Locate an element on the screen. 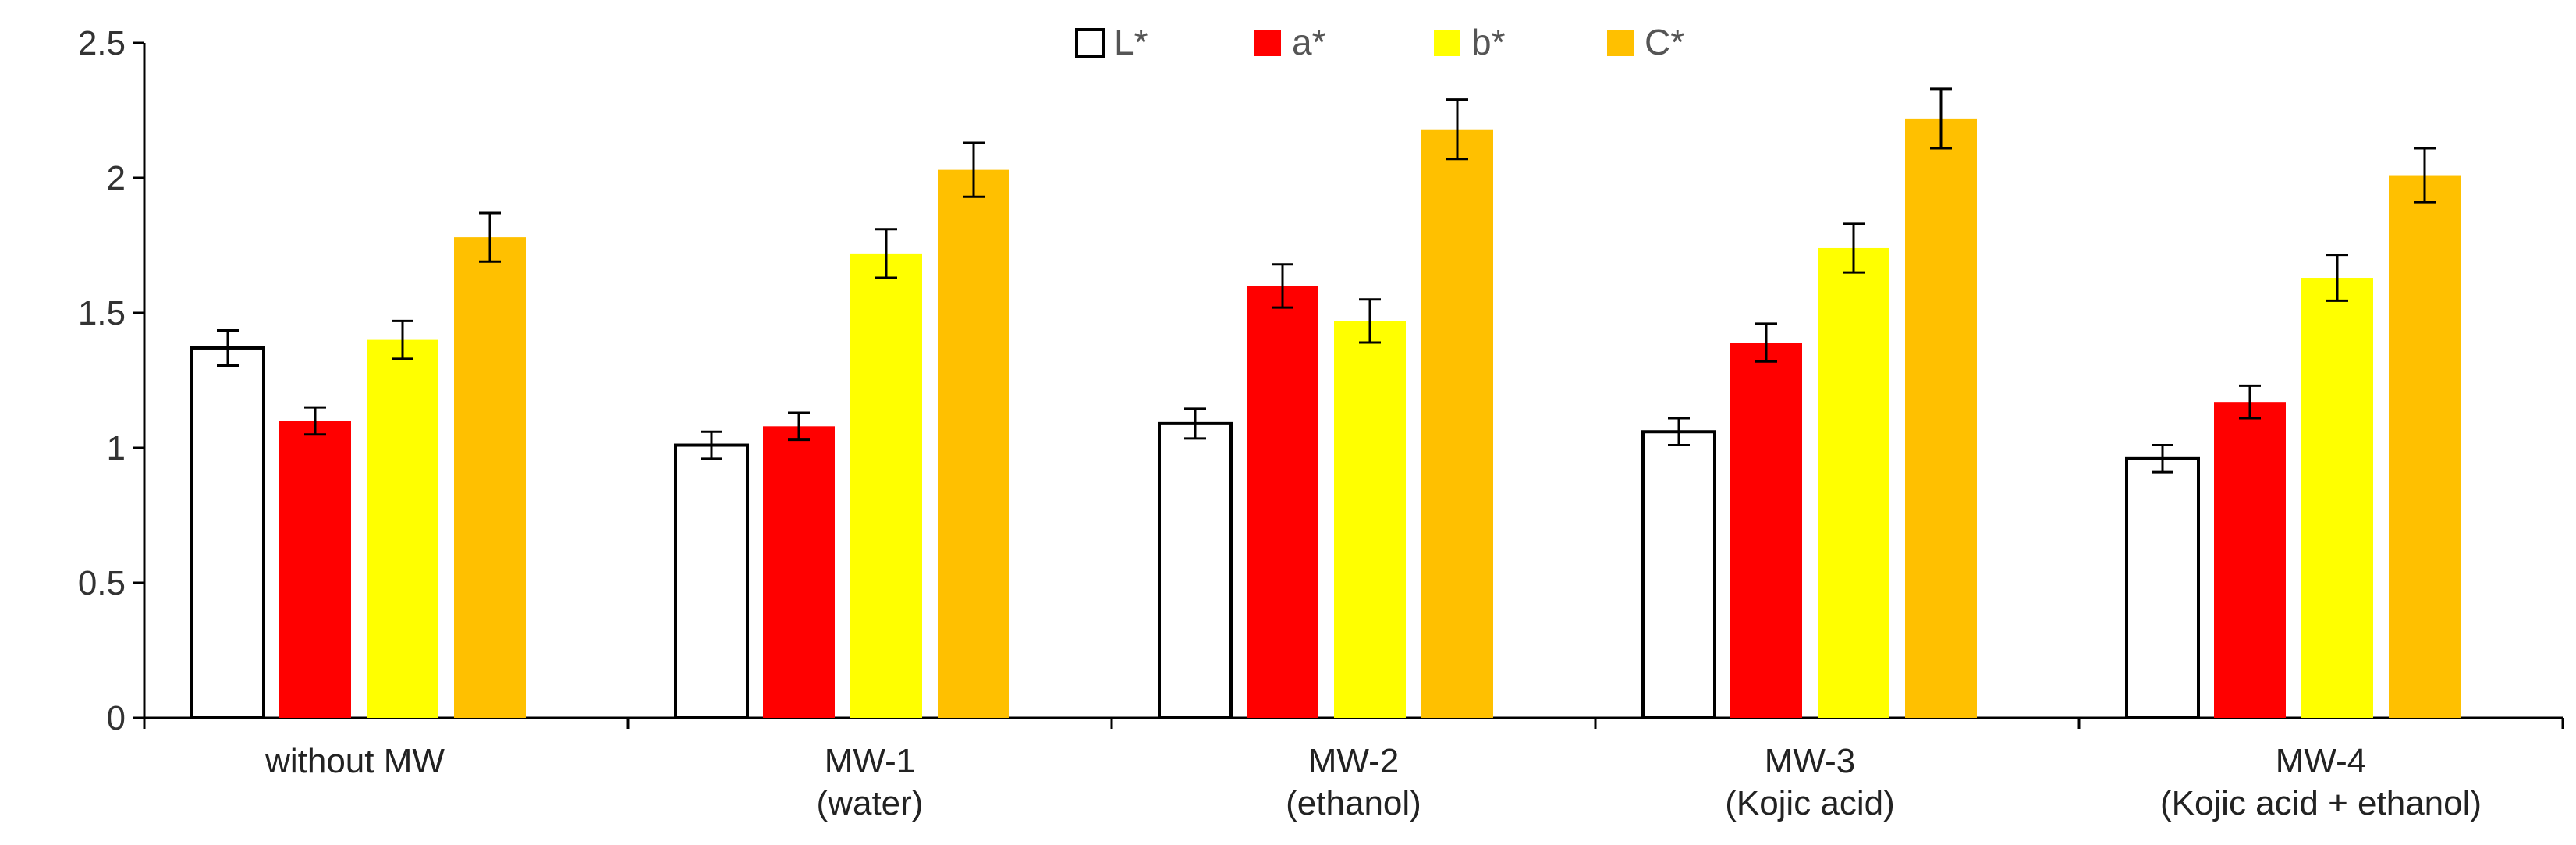 The width and height of the screenshot is (2576, 845). category-label: MW-2 is located at coordinates (1354, 761).